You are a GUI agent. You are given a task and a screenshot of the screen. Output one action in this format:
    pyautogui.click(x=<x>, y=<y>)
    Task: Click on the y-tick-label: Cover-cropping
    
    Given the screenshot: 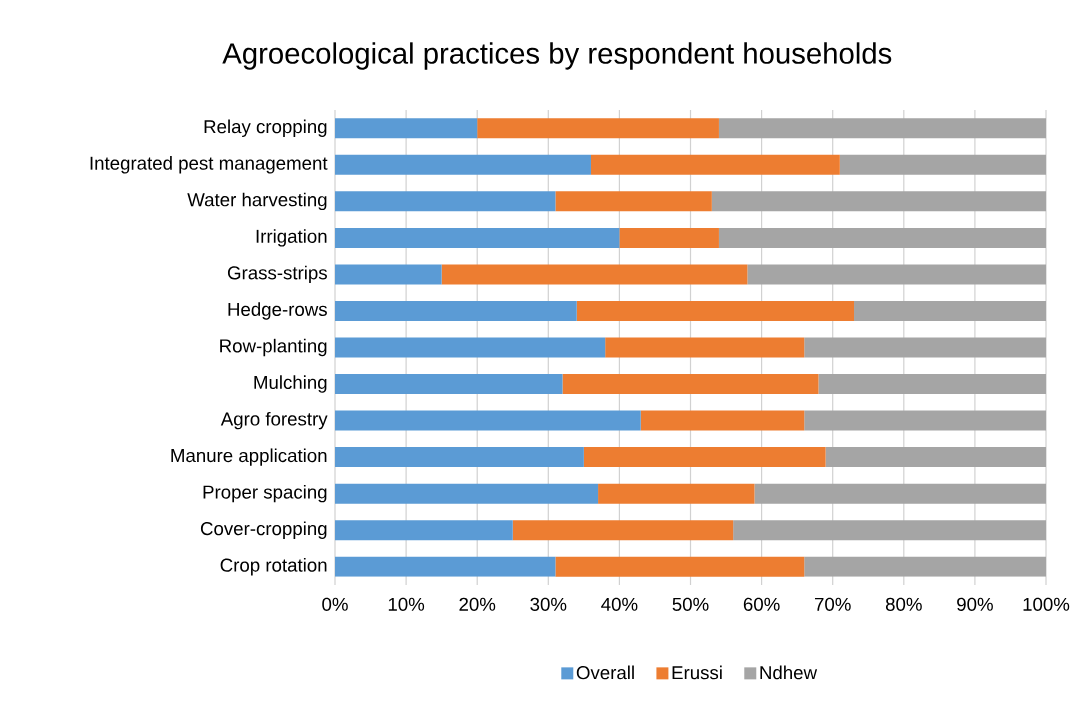 What is the action you would take?
    pyautogui.click(x=263, y=530)
    